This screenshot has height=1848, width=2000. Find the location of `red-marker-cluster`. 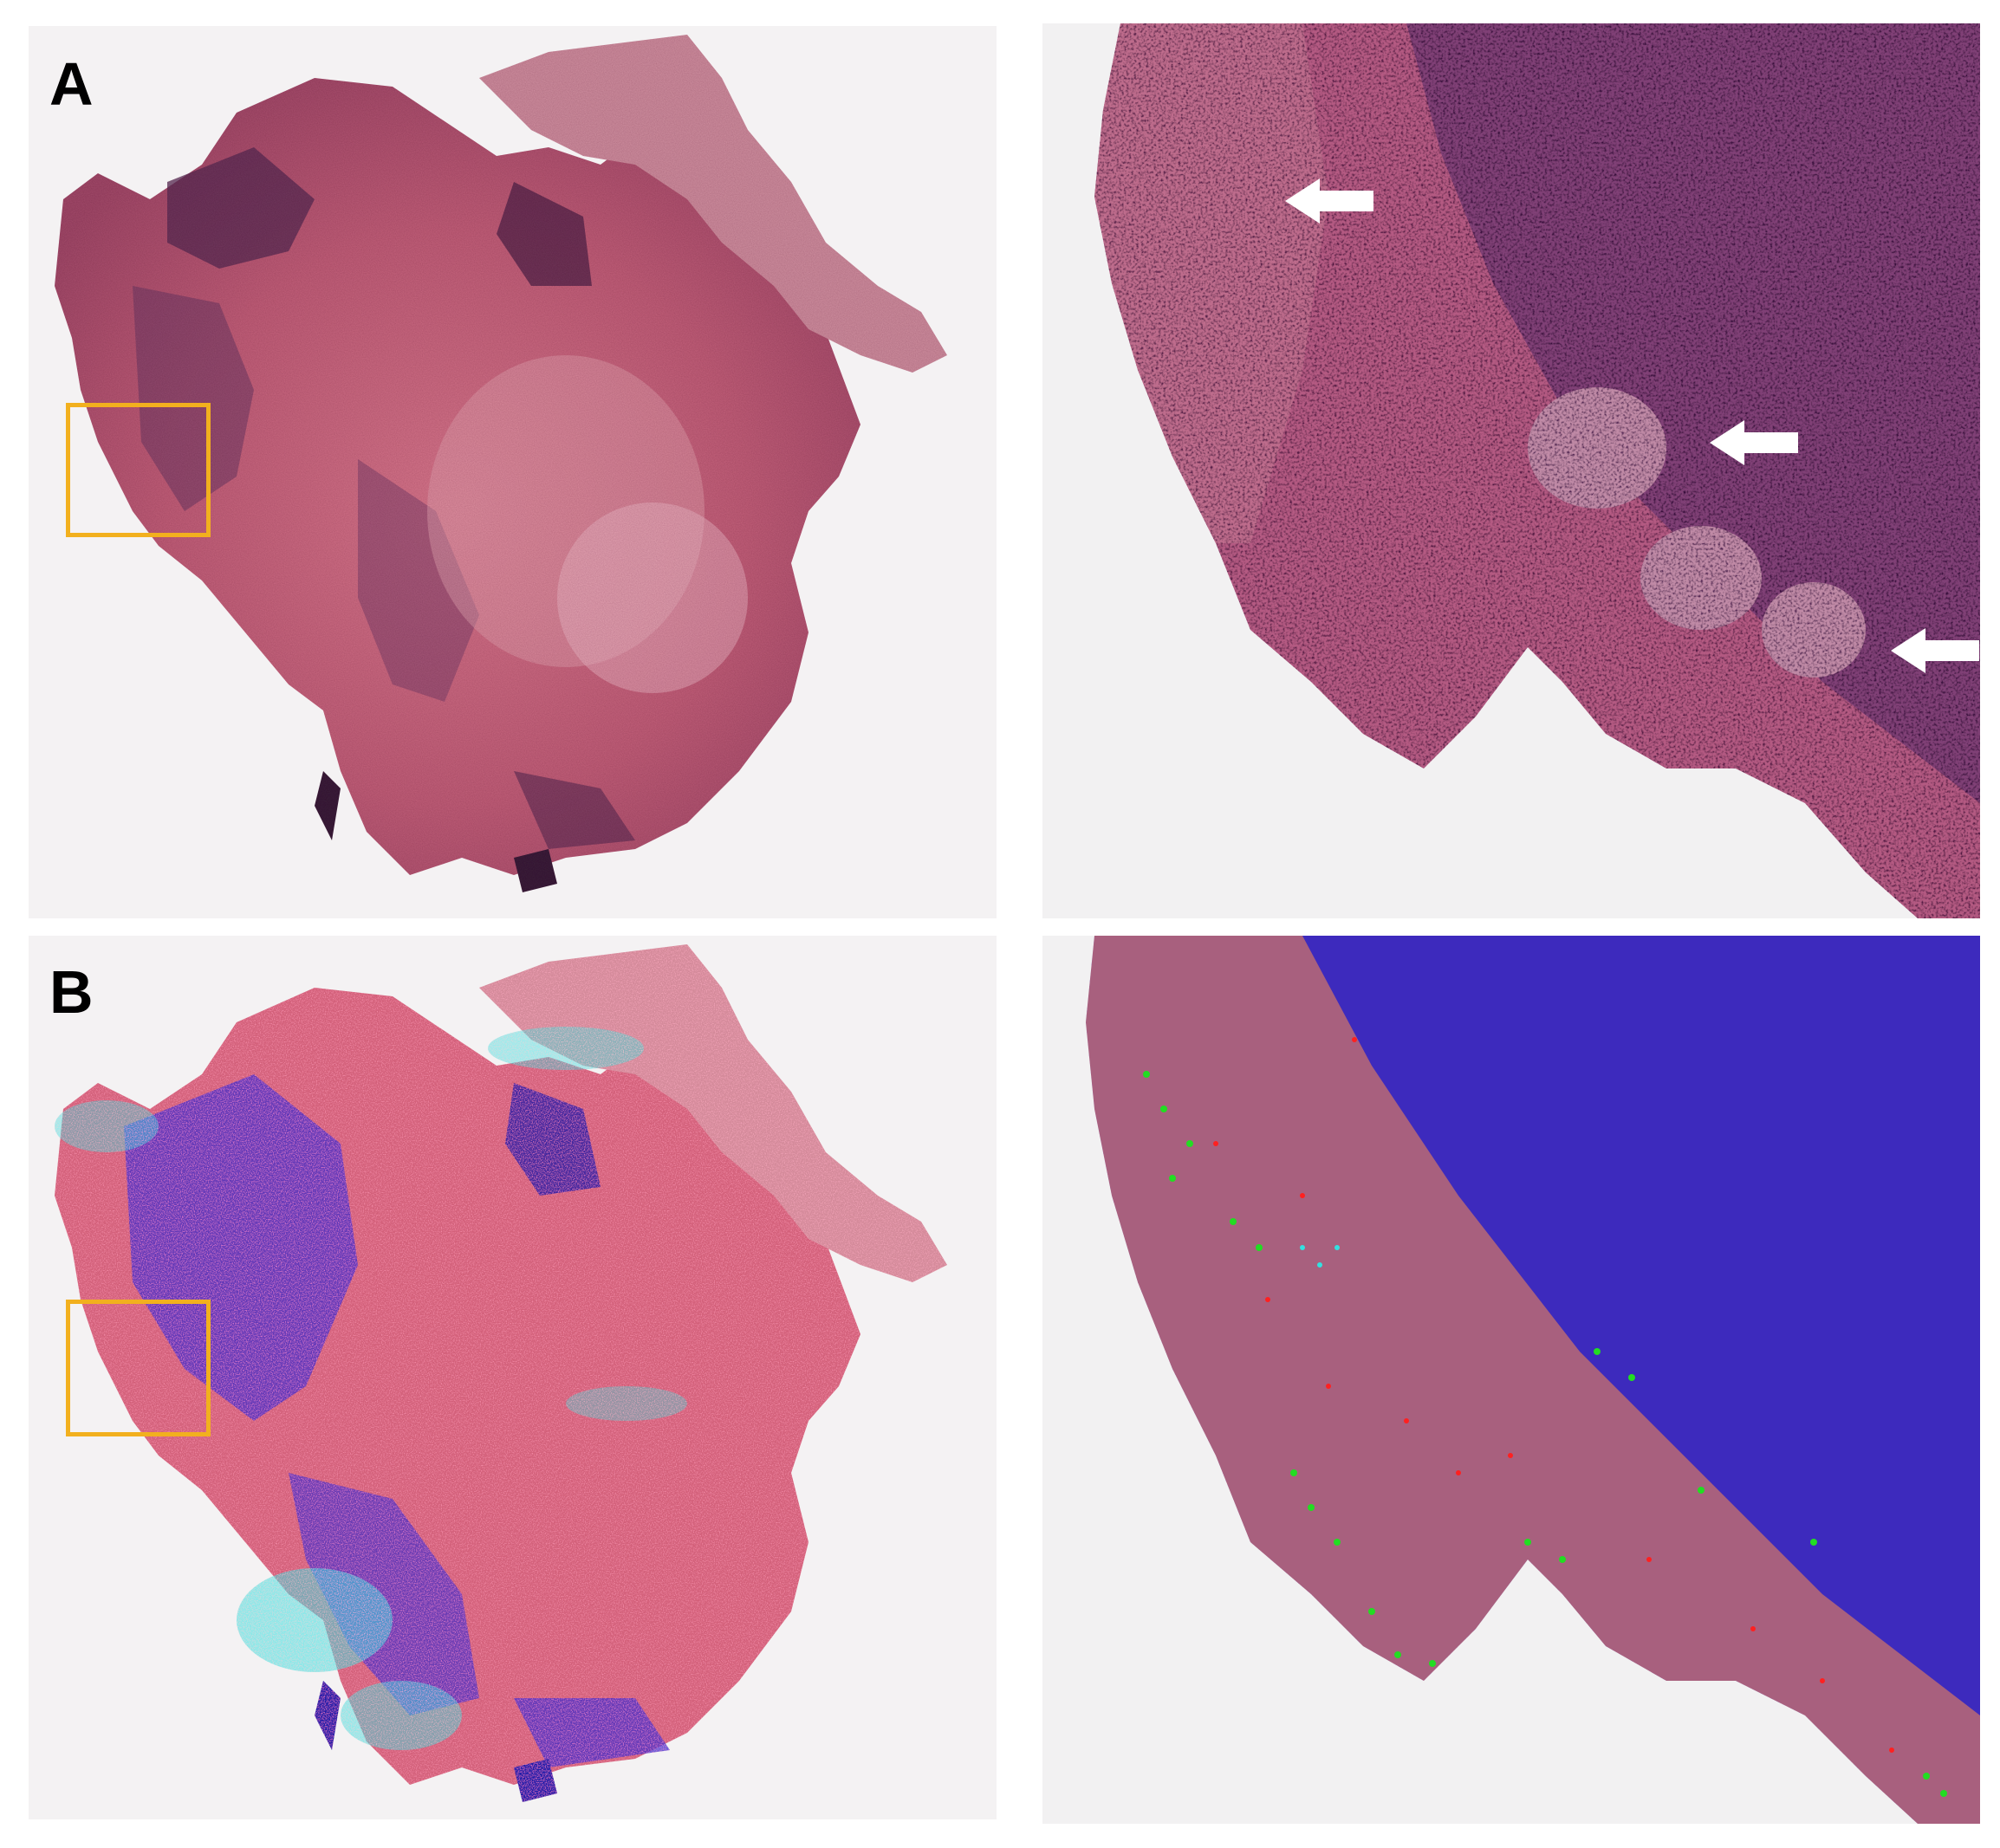

red-marker-cluster is located at coordinates (1553, 1395).